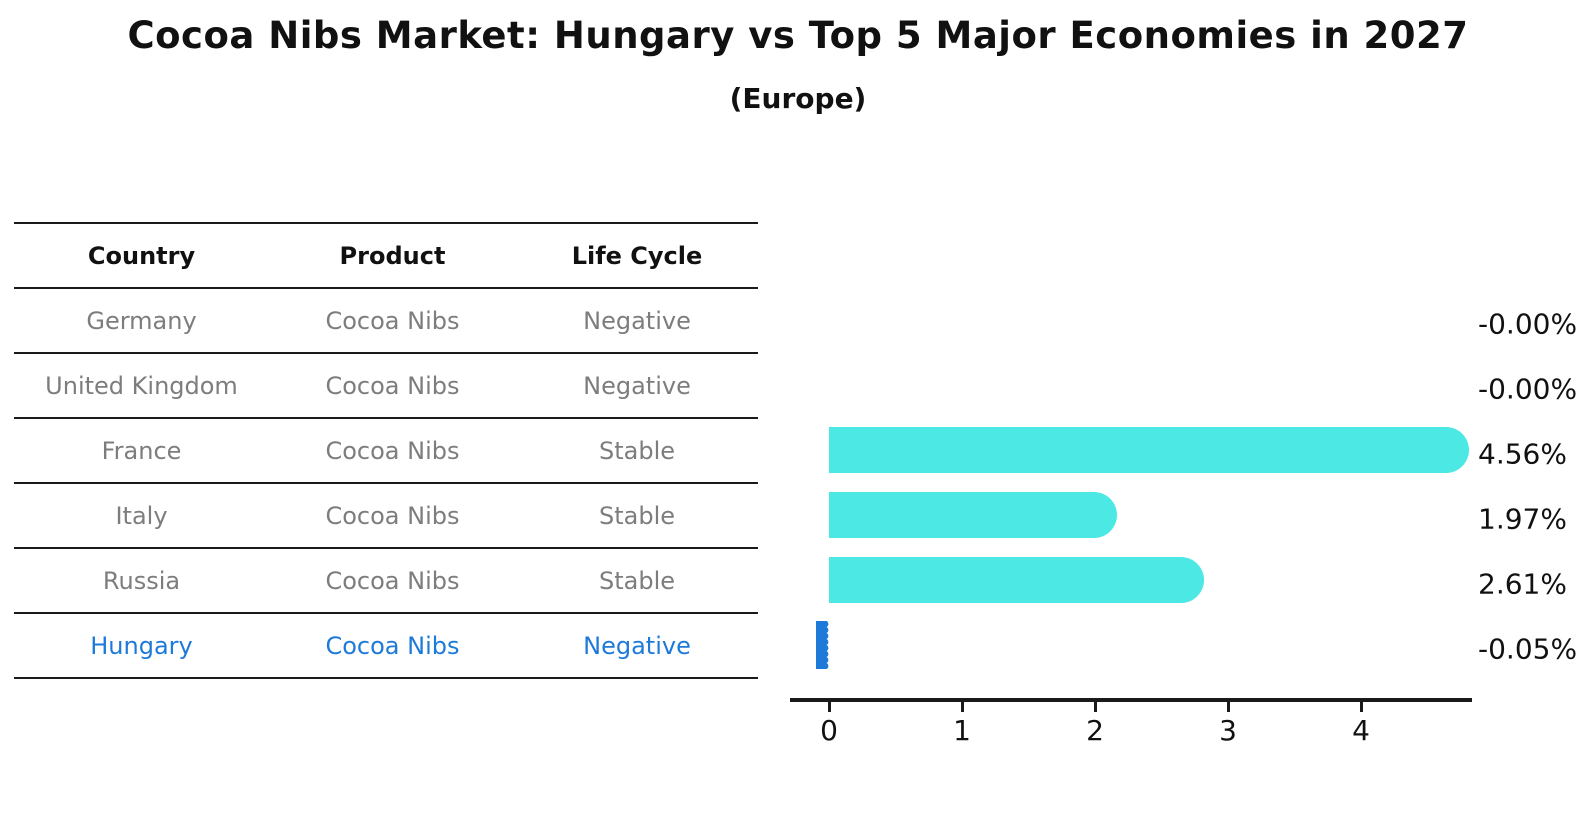  What do you see at coordinates (1016, 579) in the screenshot?
I see `bar-russia` at bounding box center [1016, 579].